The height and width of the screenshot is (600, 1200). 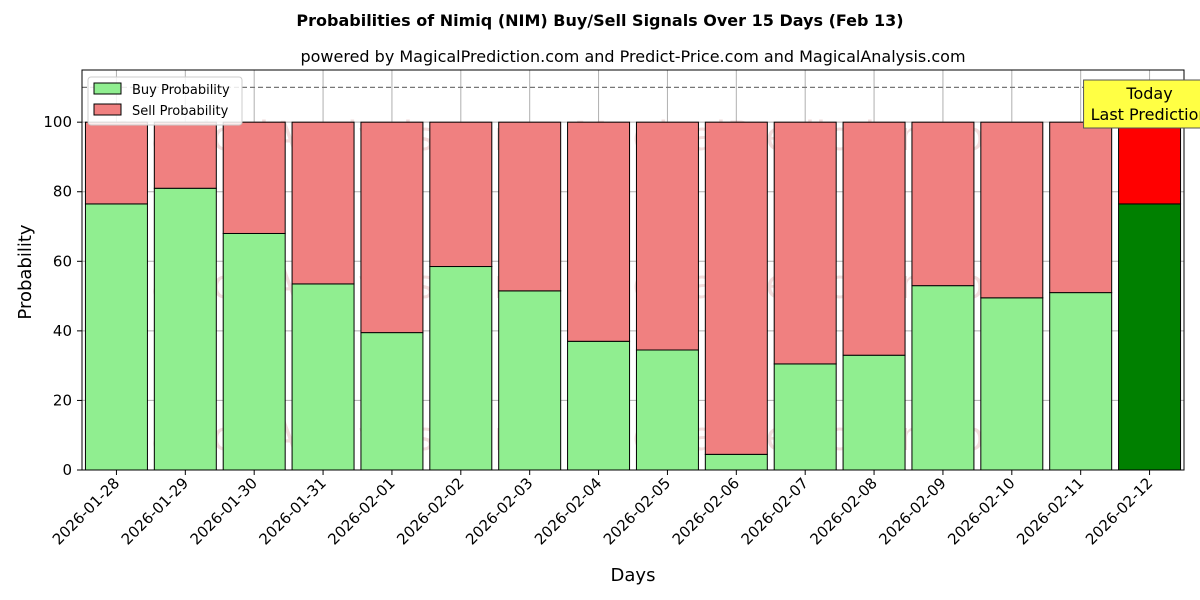 I want to click on callout-line: Last Prediction, so click(x=1145, y=114).